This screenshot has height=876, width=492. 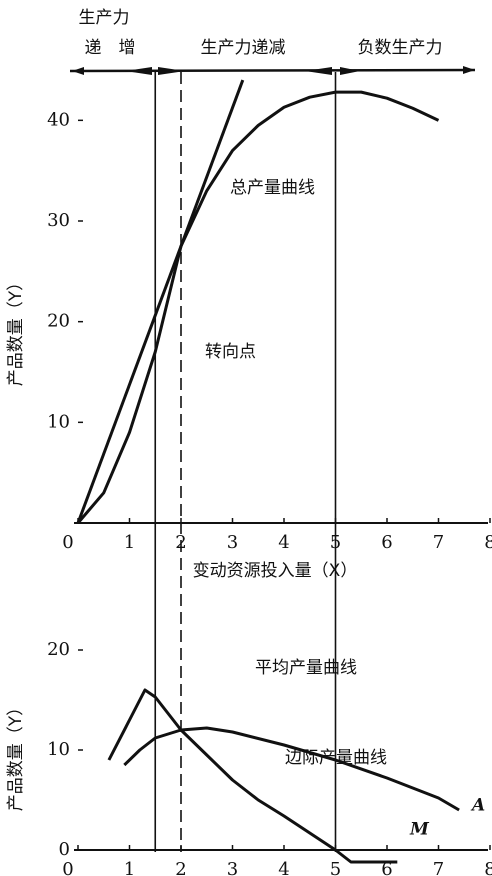 I want to click on curve-label: 边际产量曲线, so click(x=336, y=758).